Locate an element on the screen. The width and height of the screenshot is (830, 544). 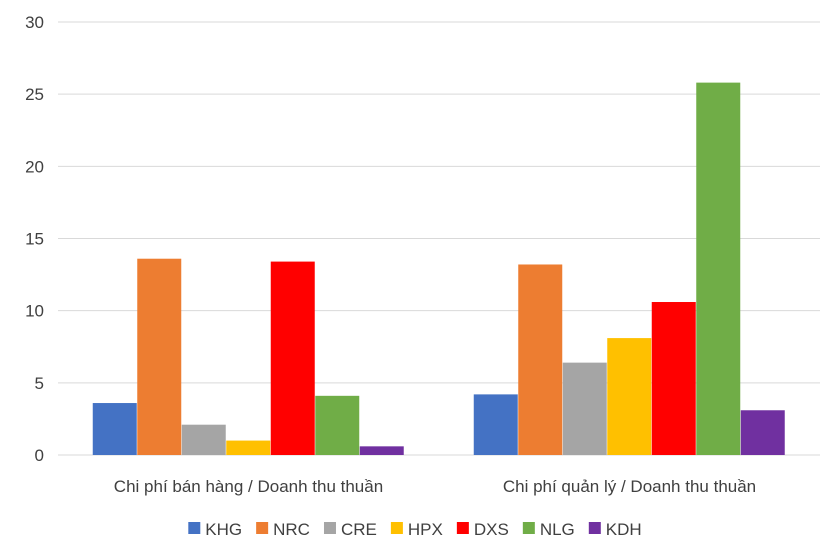
y-tick-label: 5 is located at coordinates (39, 383).